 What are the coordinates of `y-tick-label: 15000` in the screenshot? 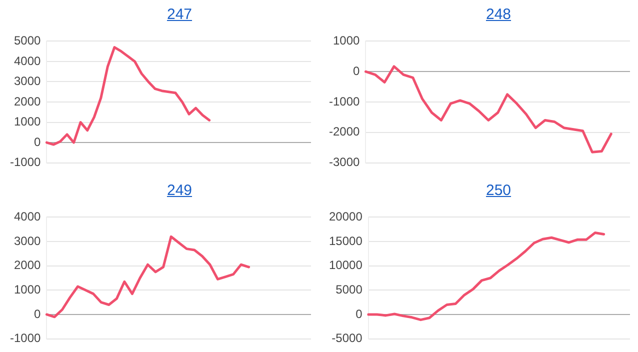 It's located at (345, 241).